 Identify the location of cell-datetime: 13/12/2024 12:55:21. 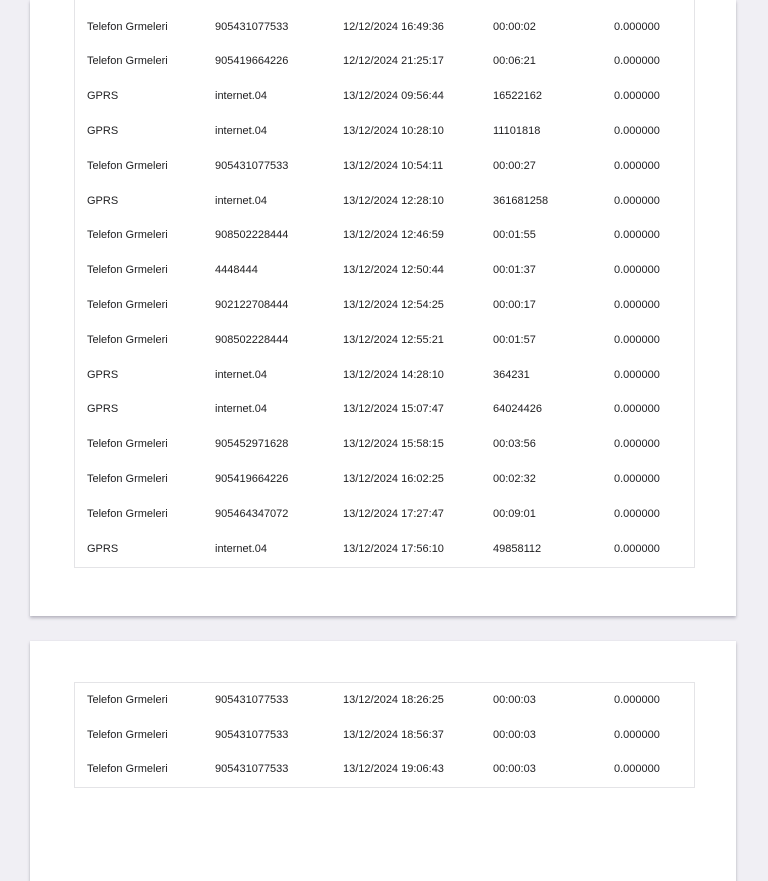
(393, 339).